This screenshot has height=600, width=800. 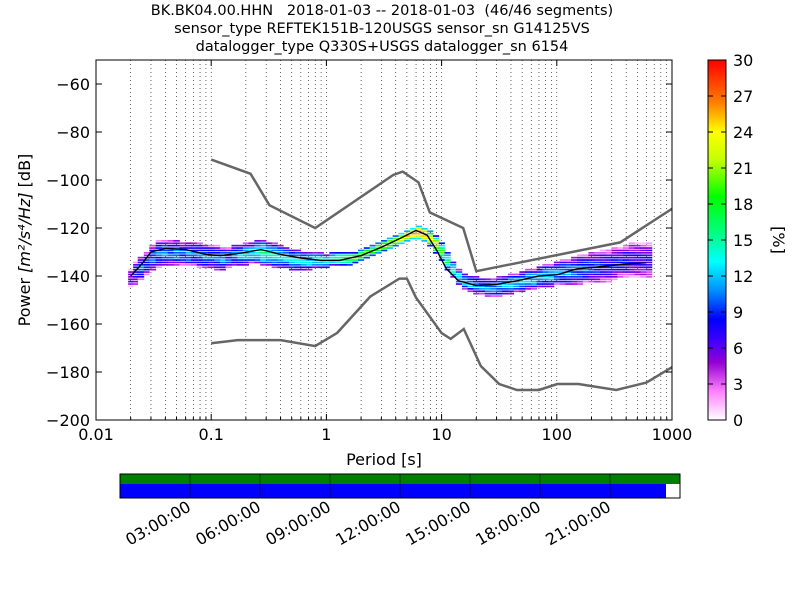 I want to click on y-tick-label: −80, so click(x=73, y=132).